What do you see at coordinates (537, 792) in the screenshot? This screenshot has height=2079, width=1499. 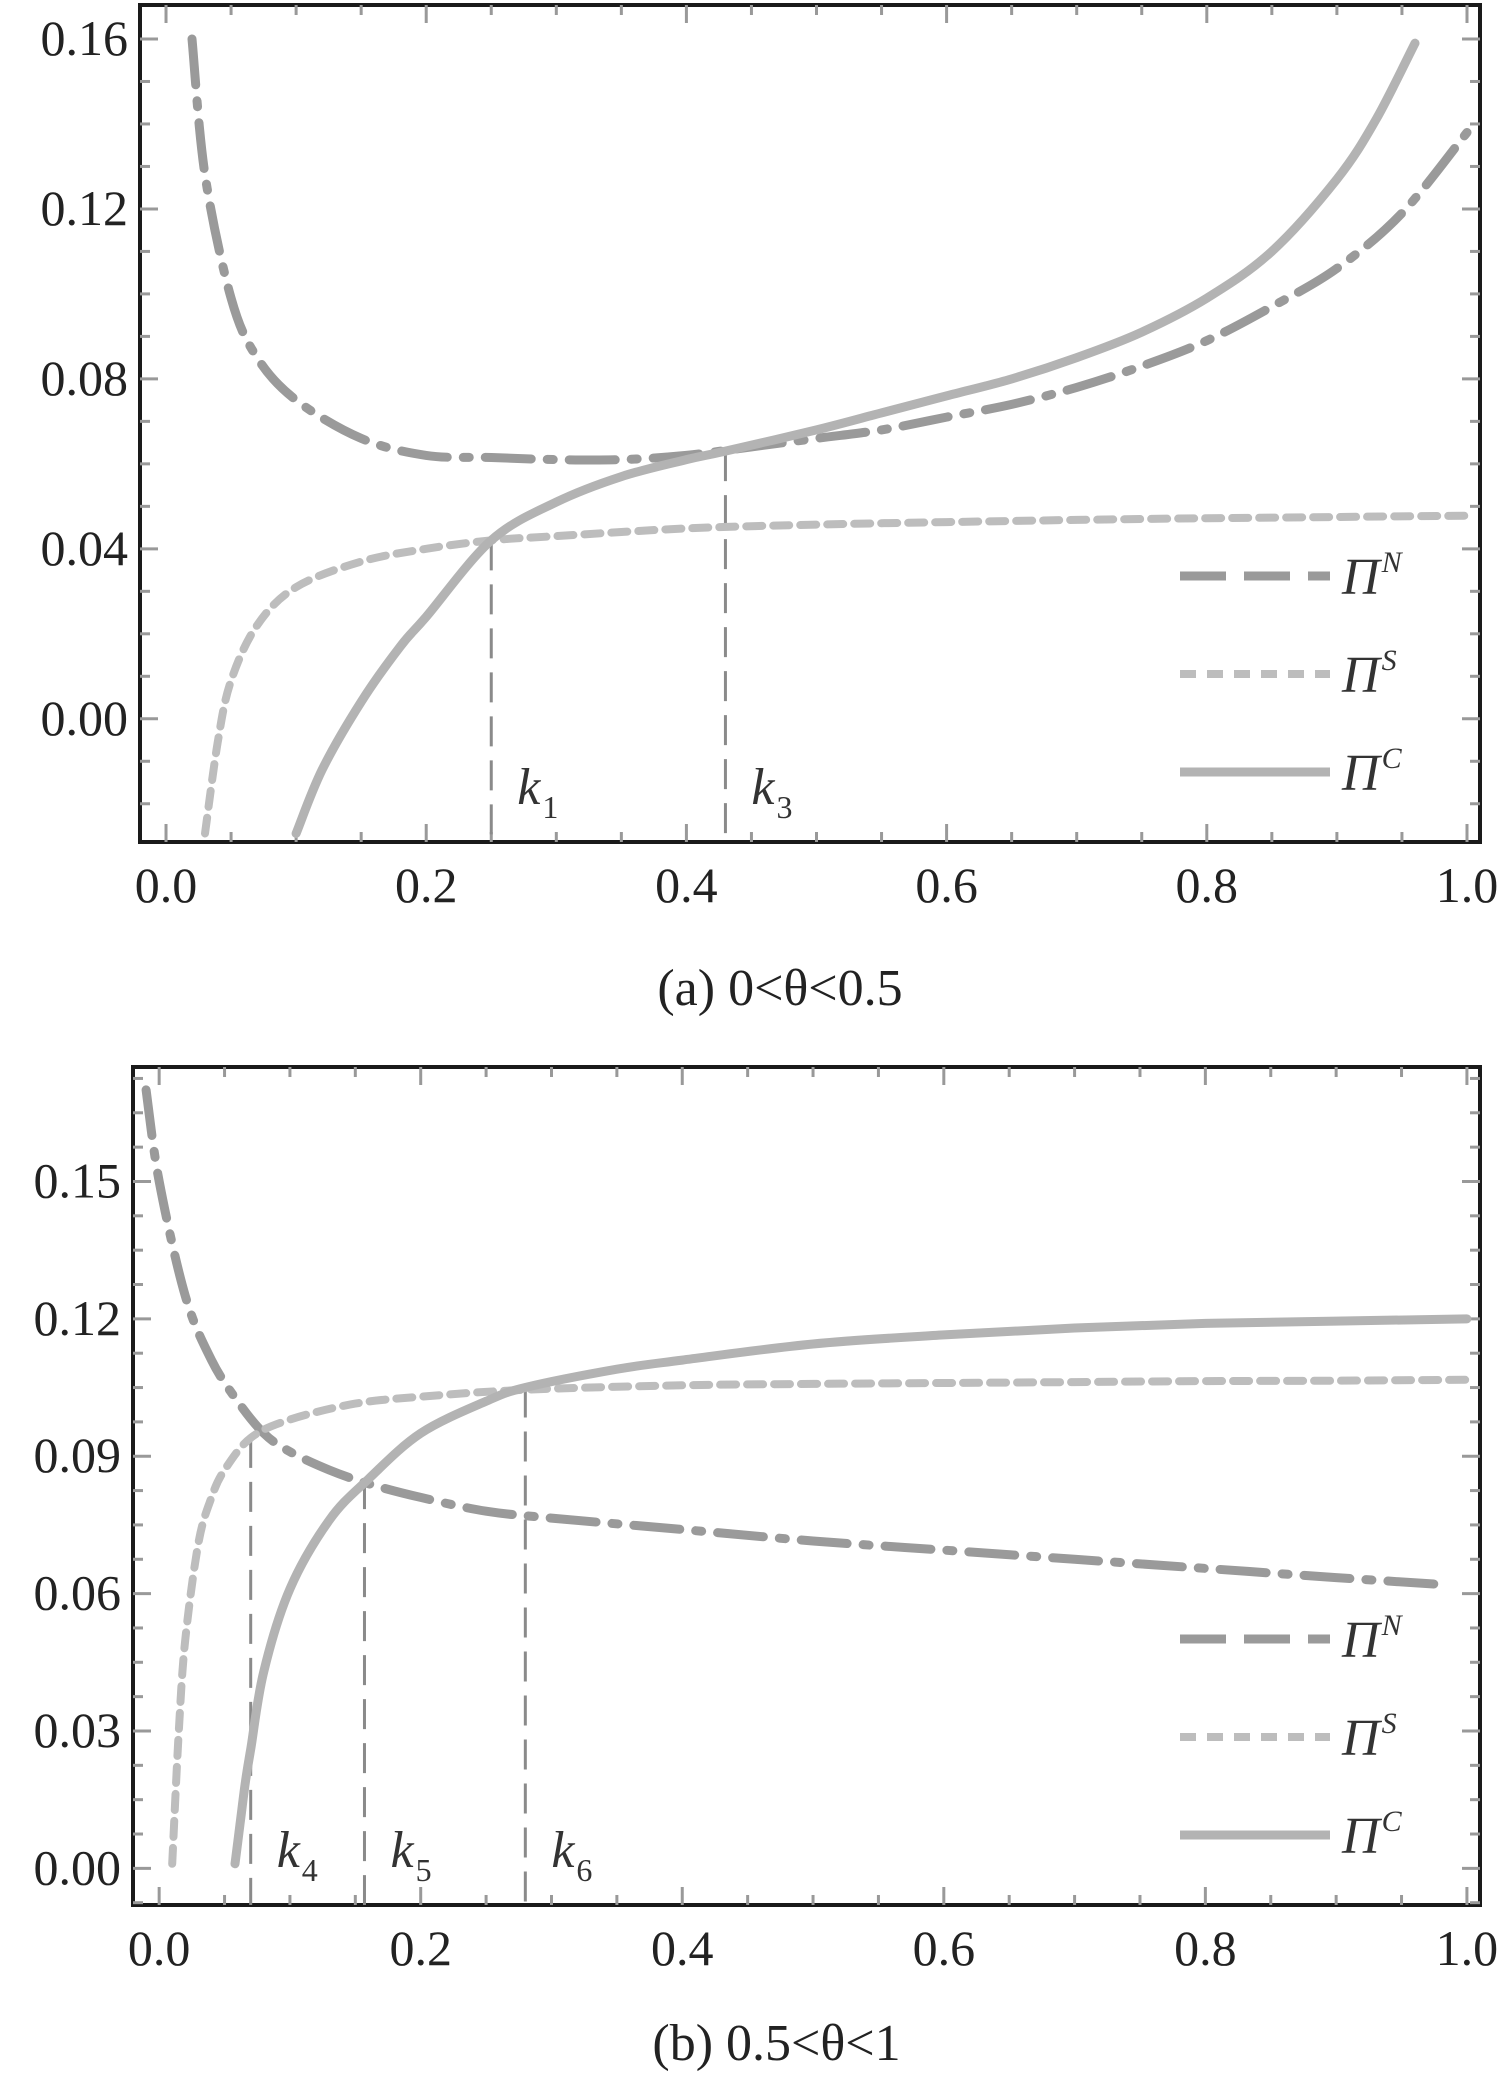 I see `marker-label-k1: k1` at bounding box center [537, 792].